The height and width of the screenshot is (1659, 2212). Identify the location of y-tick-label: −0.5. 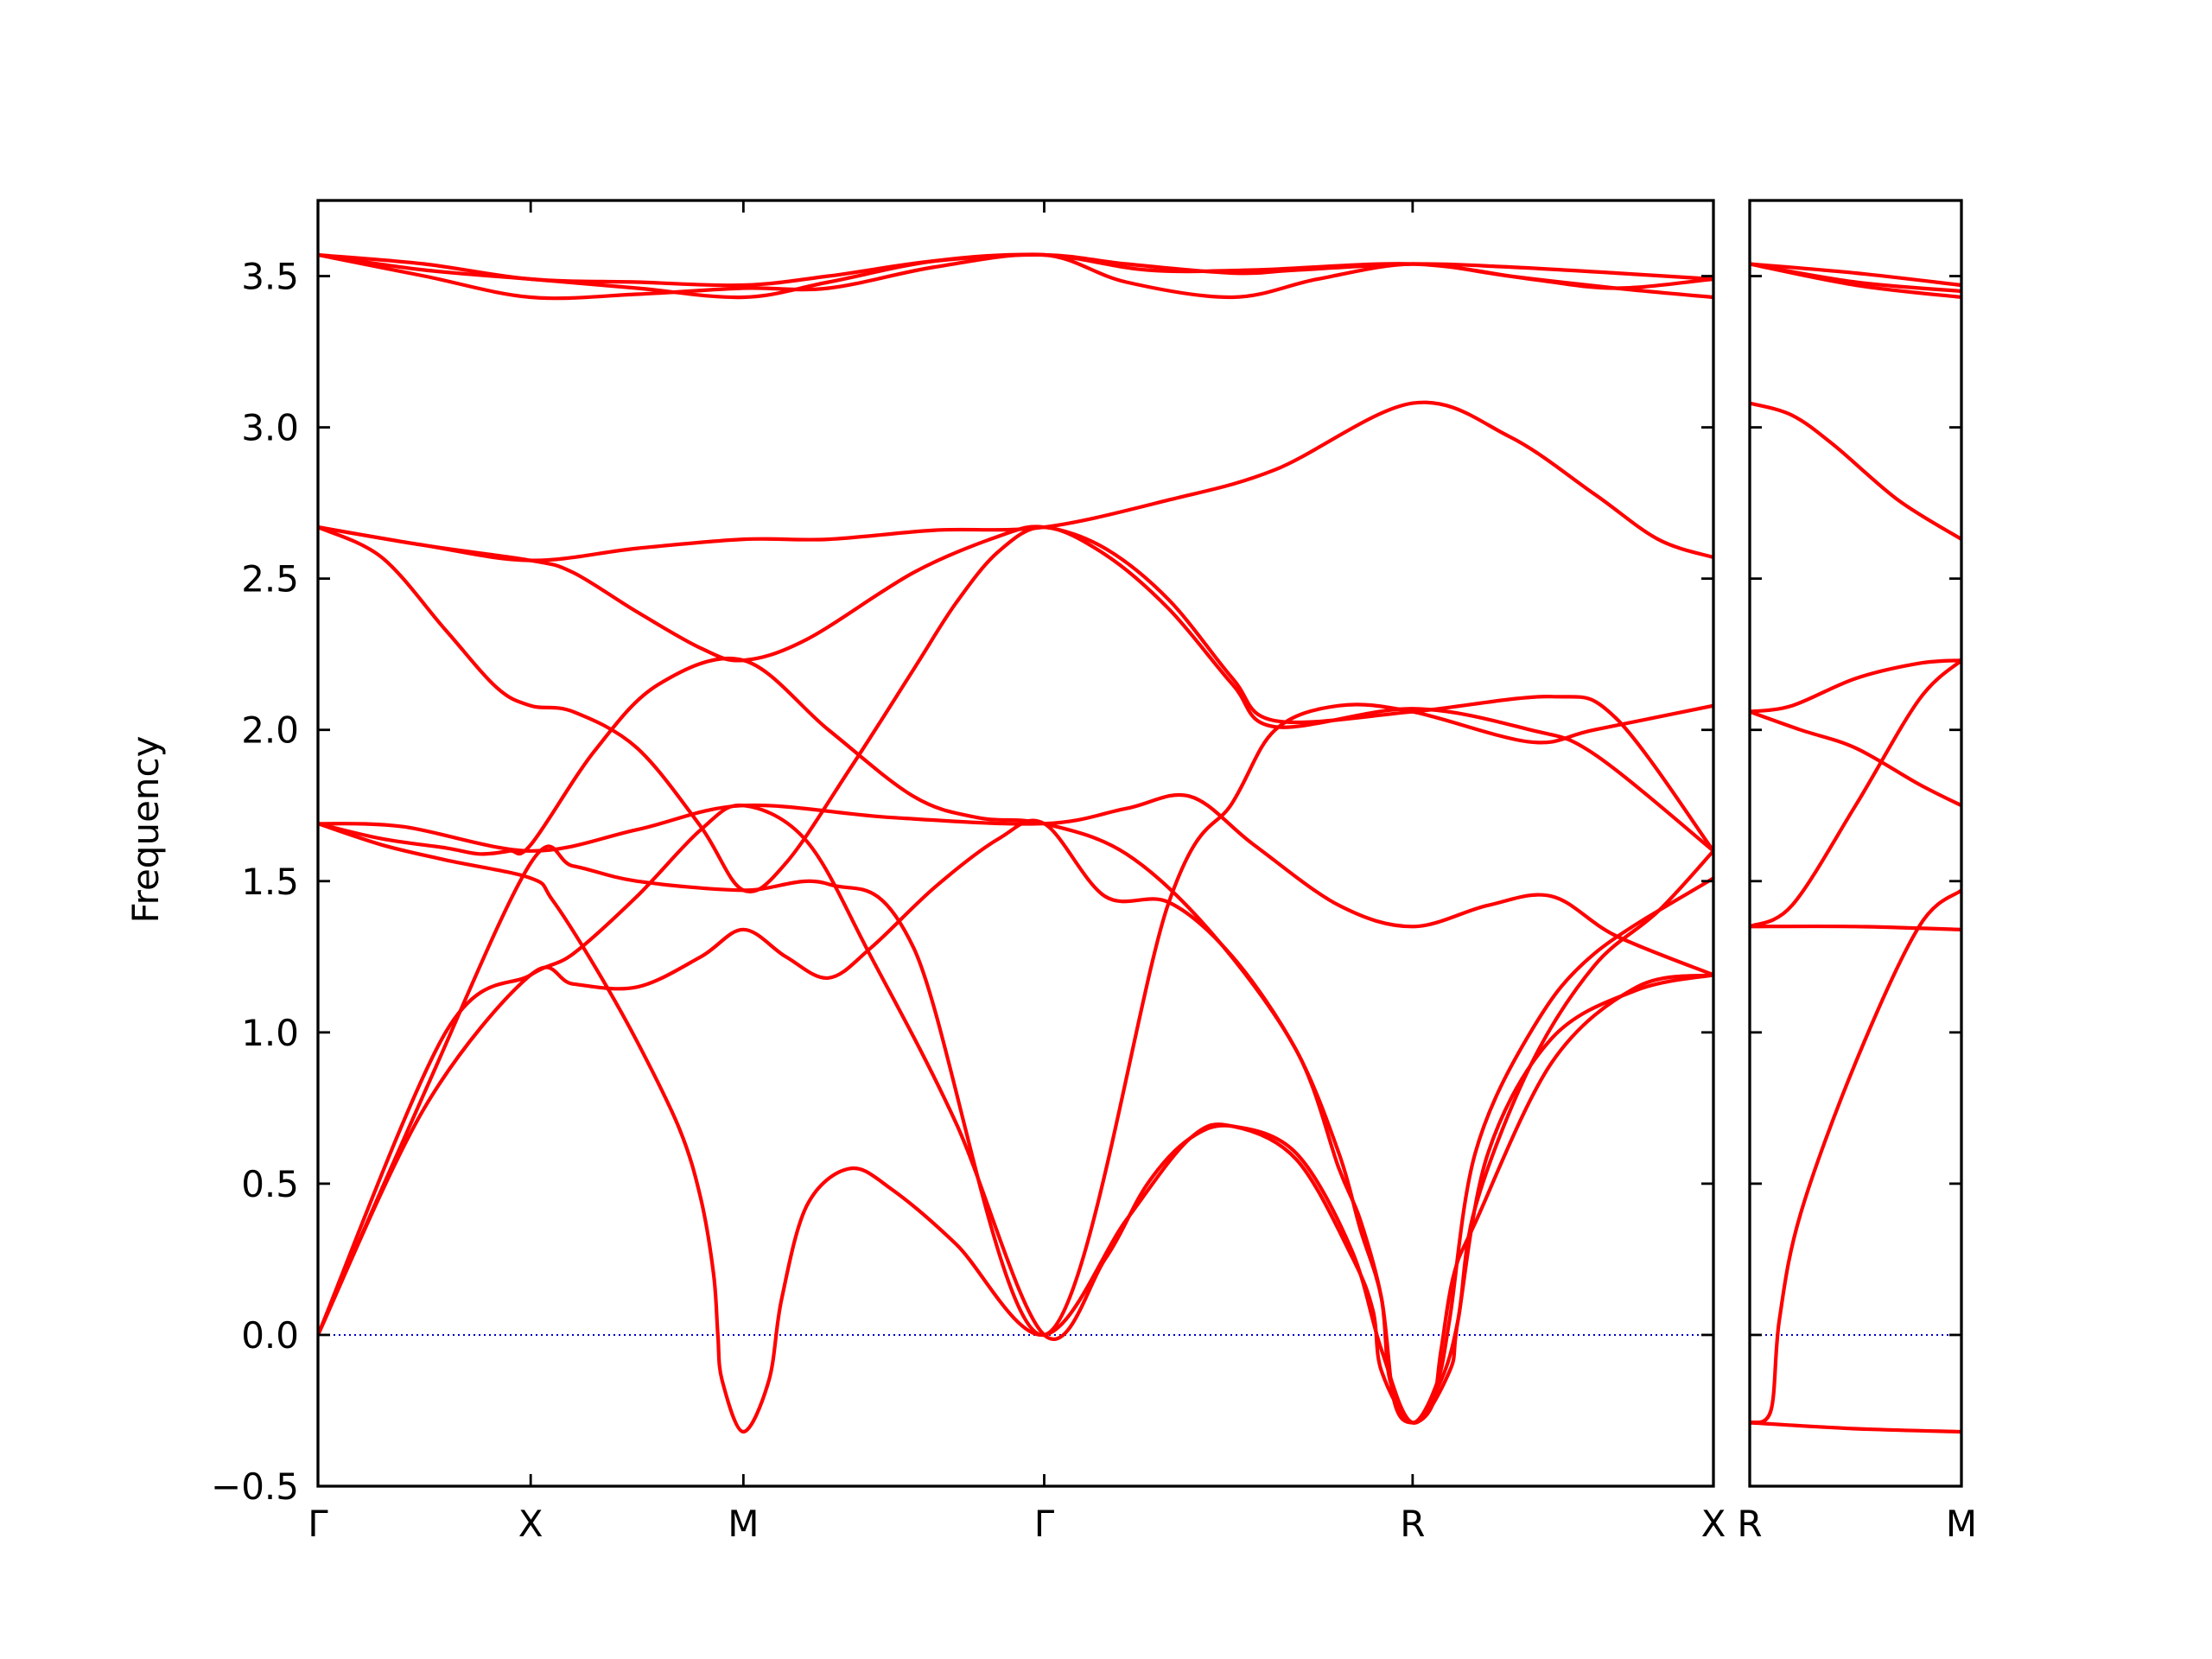
(255, 1486).